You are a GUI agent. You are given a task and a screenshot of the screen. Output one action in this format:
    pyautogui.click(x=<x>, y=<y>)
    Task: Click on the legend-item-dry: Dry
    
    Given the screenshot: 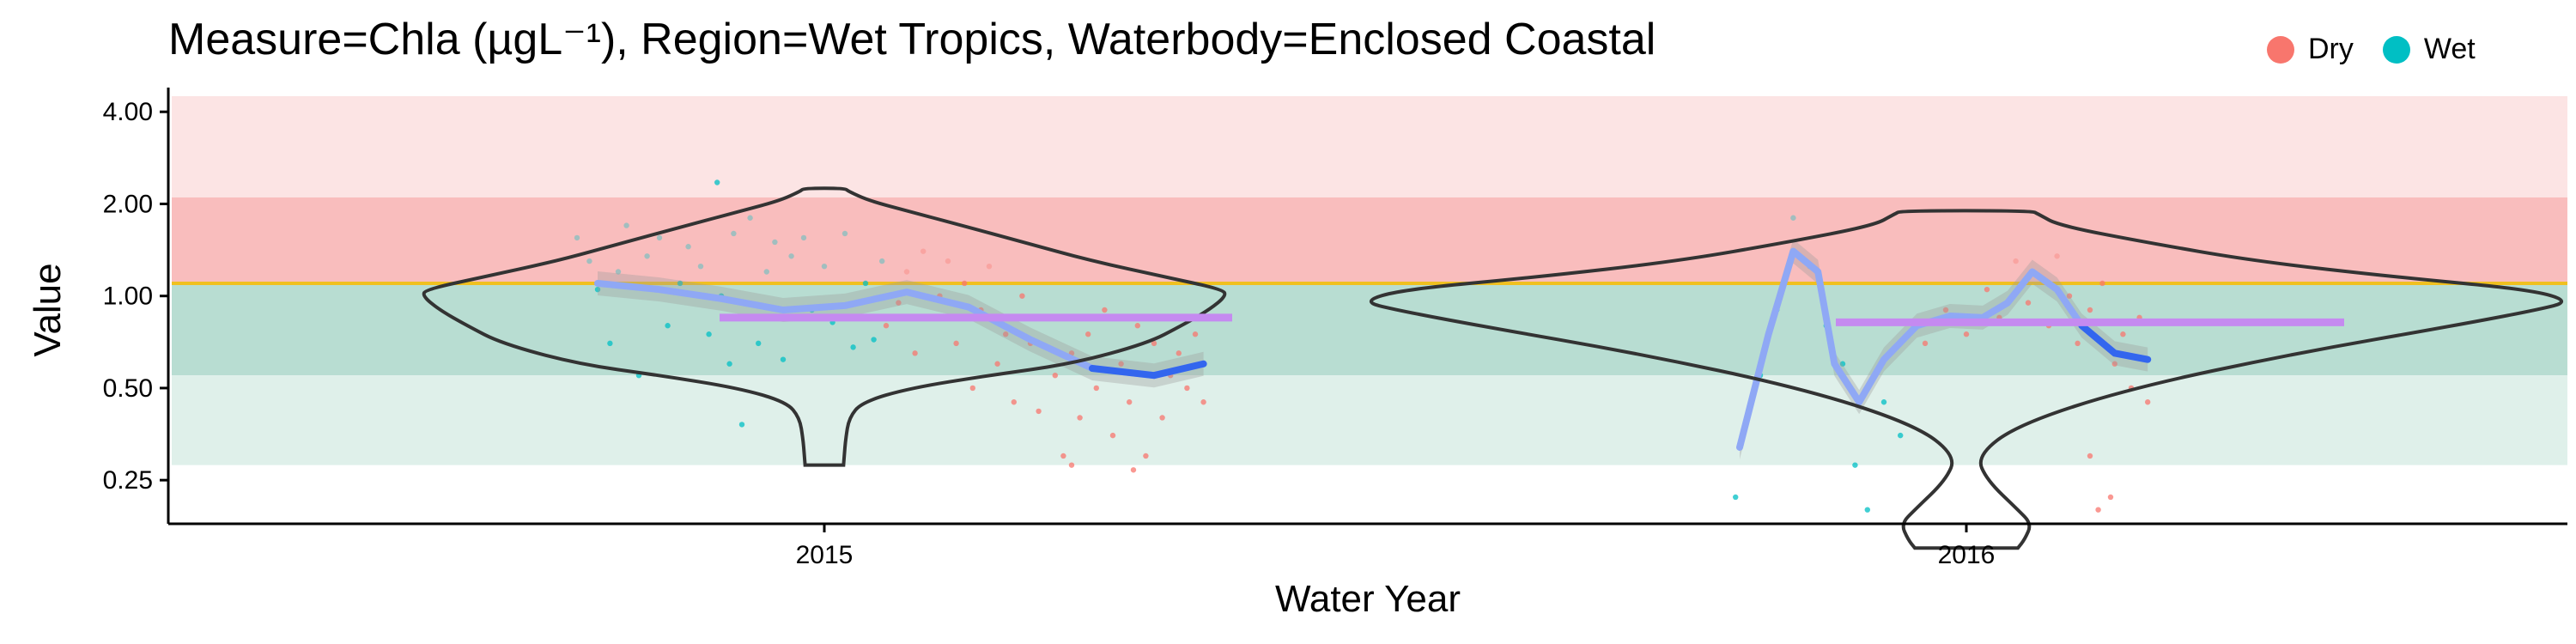 What is the action you would take?
    pyautogui.click(x=2310, y=49)
    